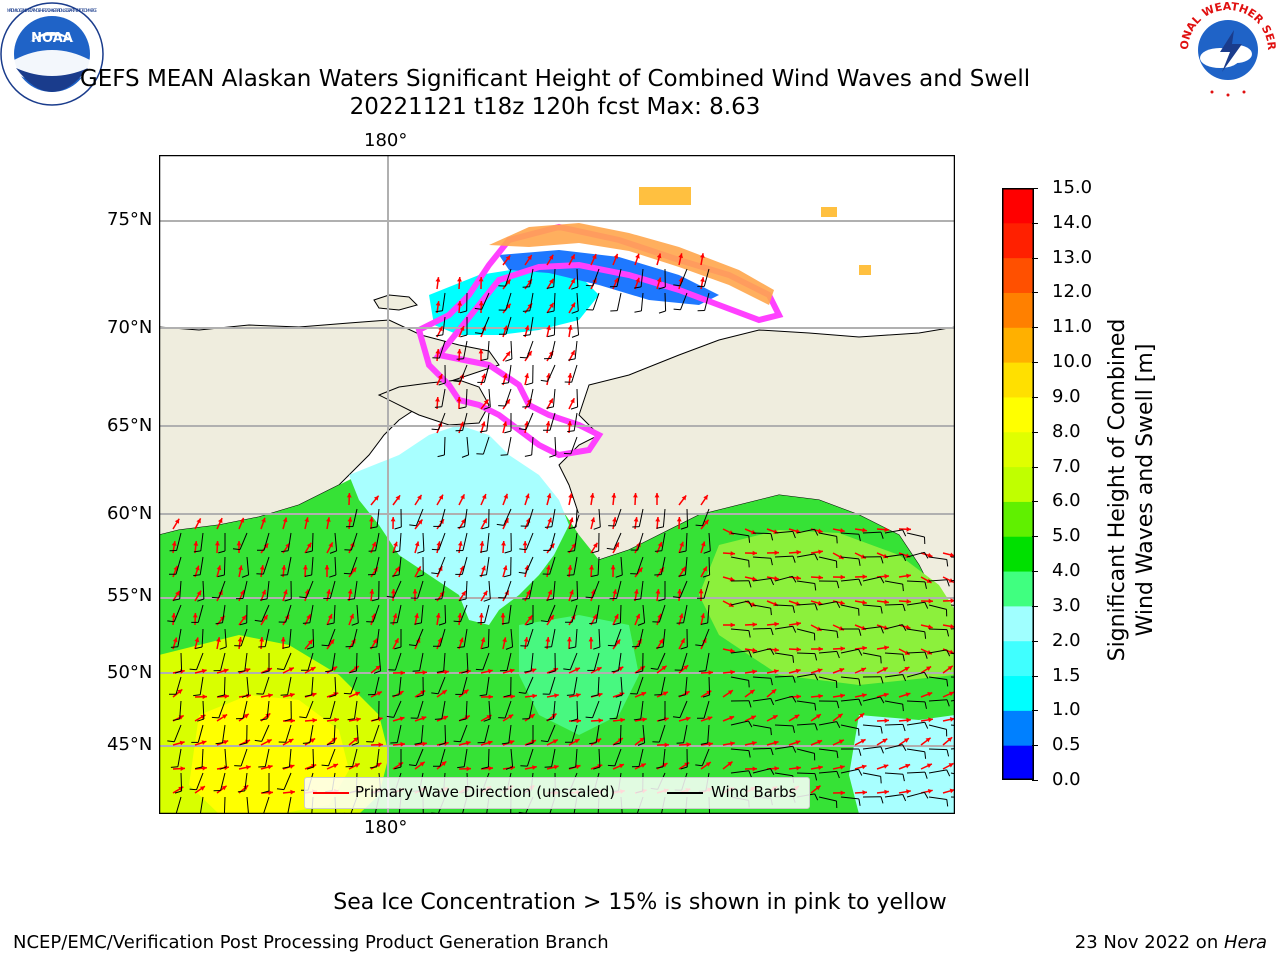 Image resolution: width=1280 pixels, height=960 pixels. I want to click on nws-logo: NATIONAL WEATHER SERVICE, so click(1225, 50).